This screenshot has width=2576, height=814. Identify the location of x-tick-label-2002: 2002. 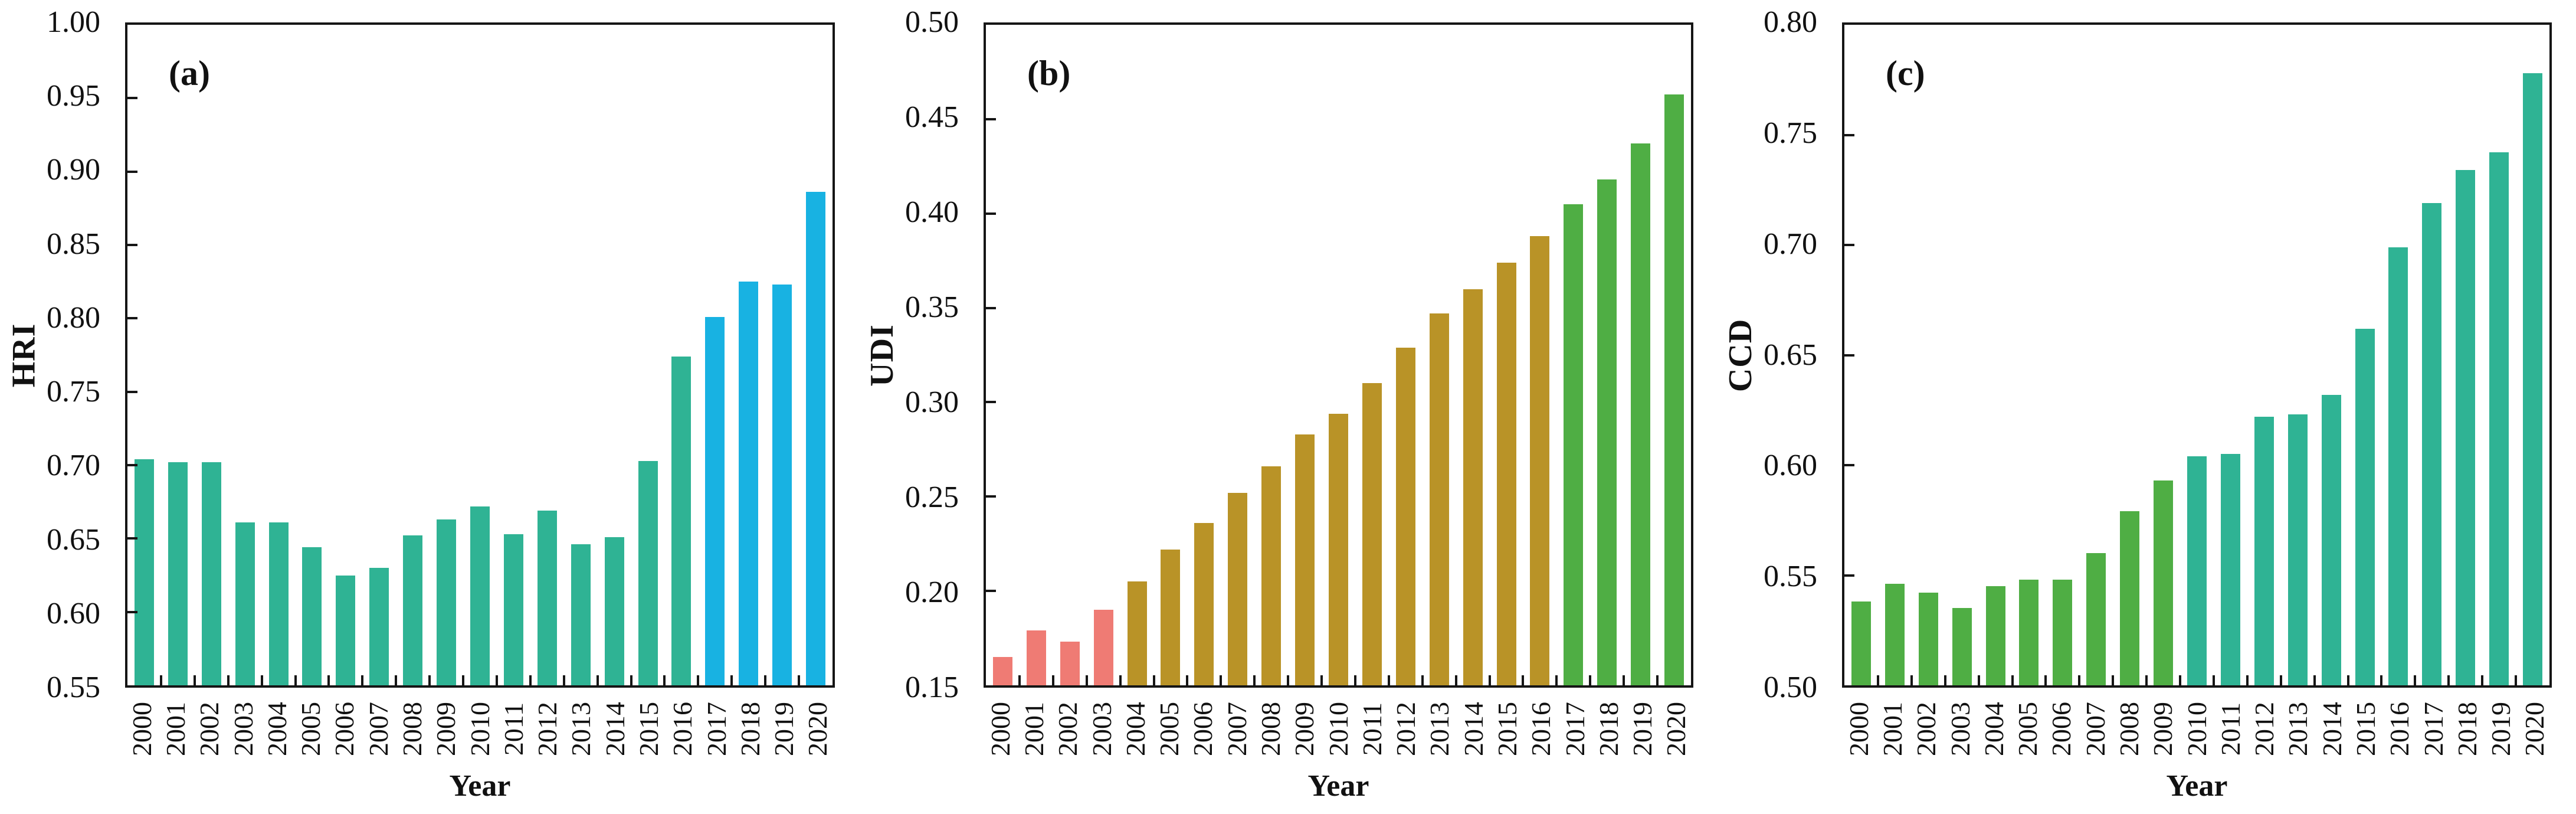
(209, 729).